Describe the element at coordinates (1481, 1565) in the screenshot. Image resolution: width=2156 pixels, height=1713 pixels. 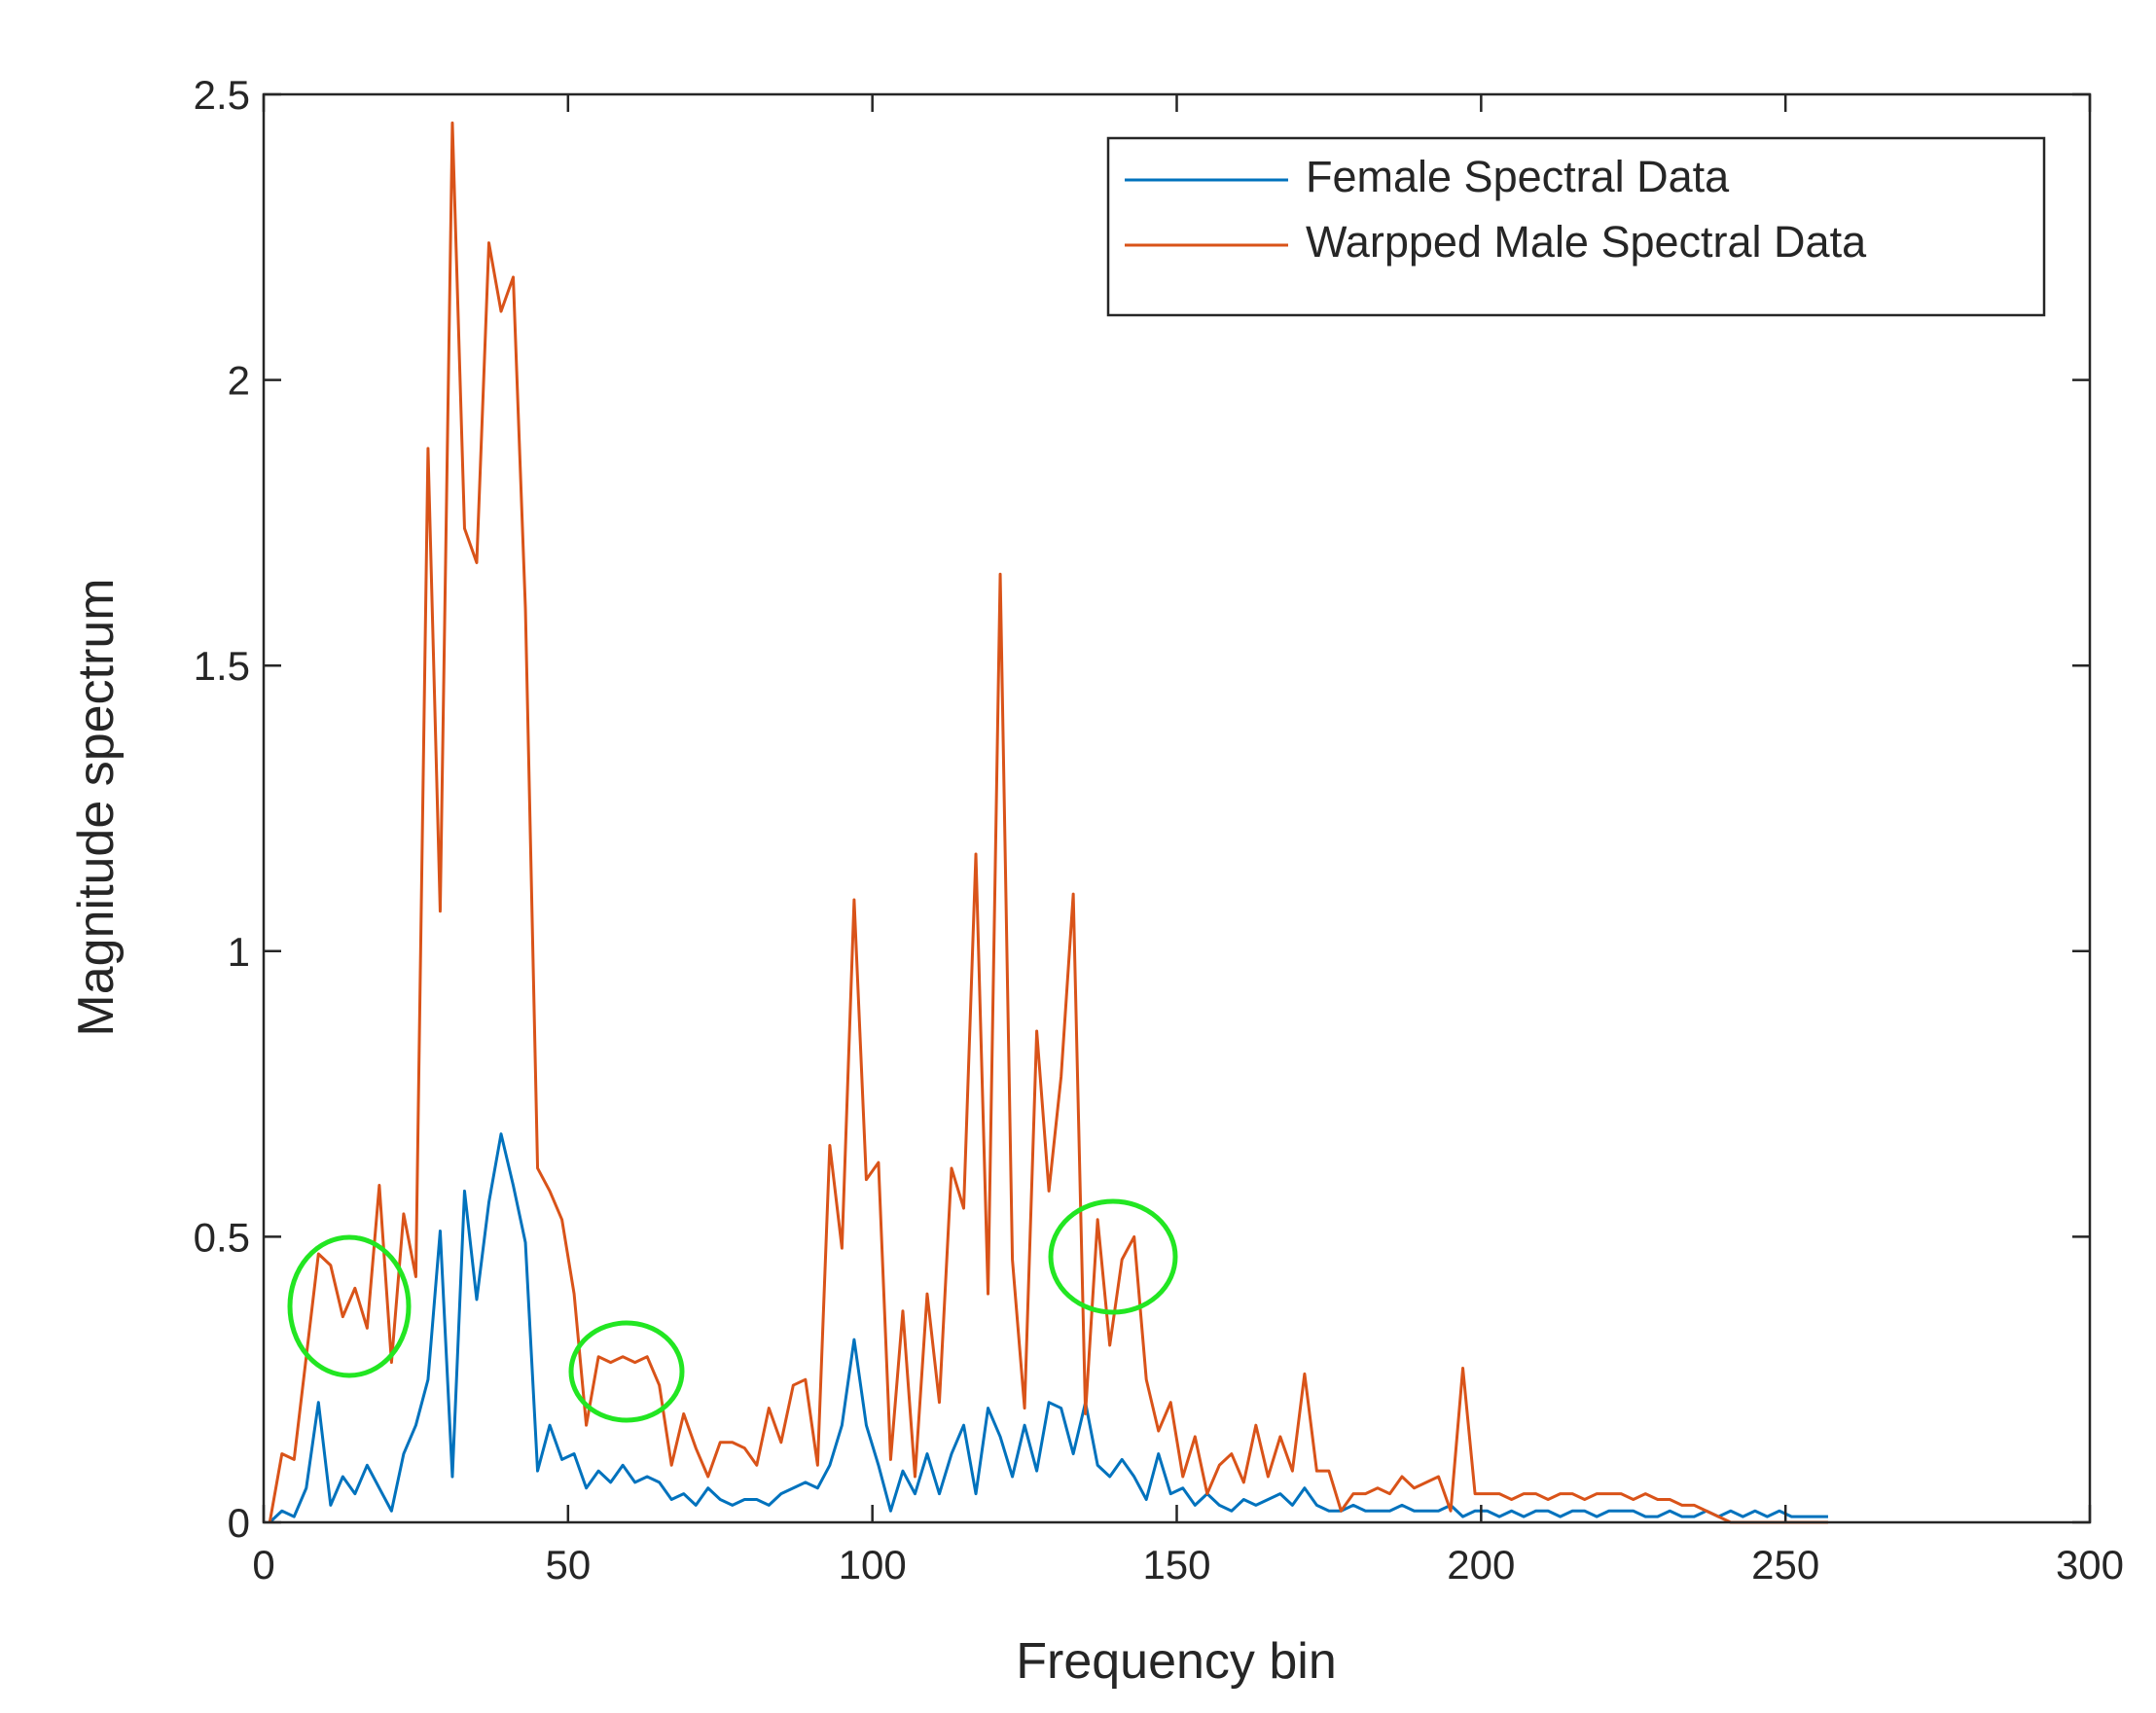
I see `x-tick-label: 200` at that location.